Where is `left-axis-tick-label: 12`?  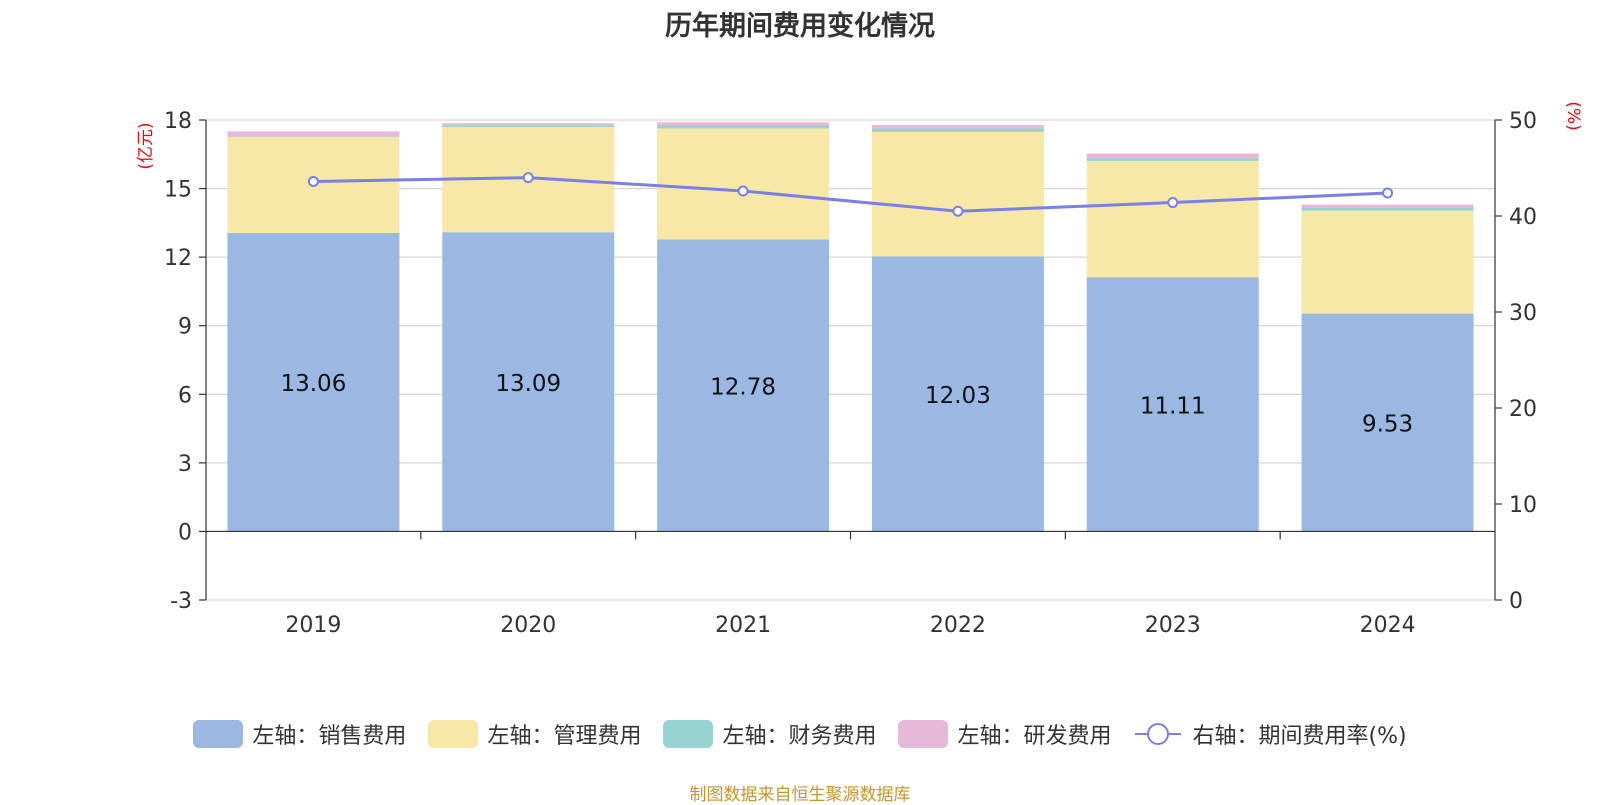 left-axis-tick-label: 12 is located at coordinates (178, 258).